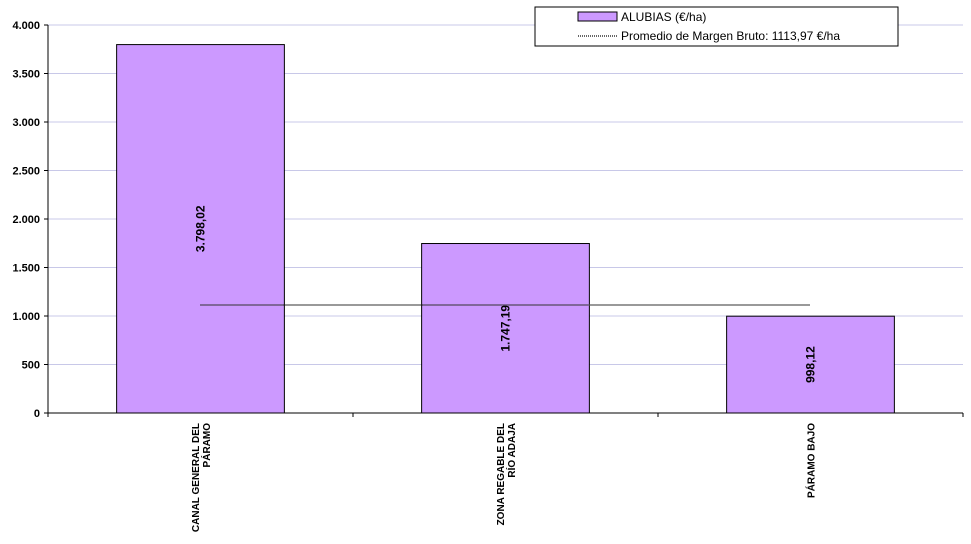 The height and width of the screenshot is (544, 971). I want to click on y-tick-label: 3.000, so click(26, 123).